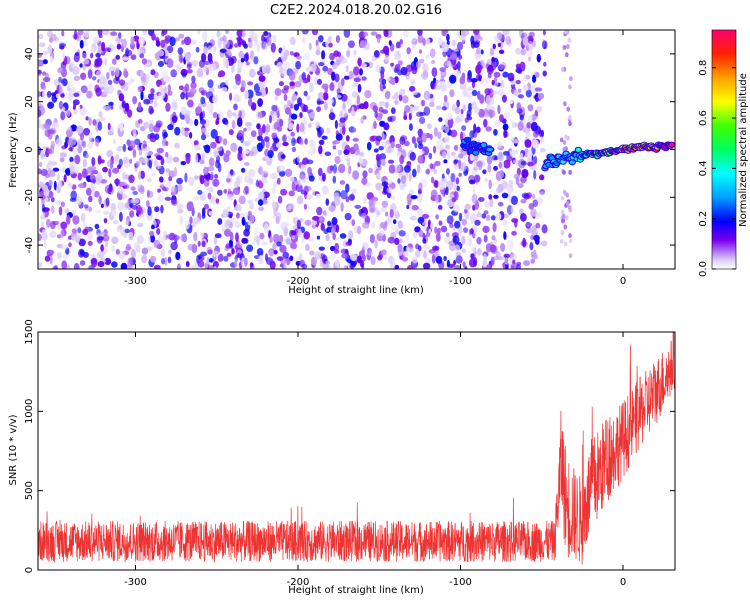  Describe the element at coordinates (703, 168) in the screenshot. I see `colorbar-tick-label: 0.4` at that location.